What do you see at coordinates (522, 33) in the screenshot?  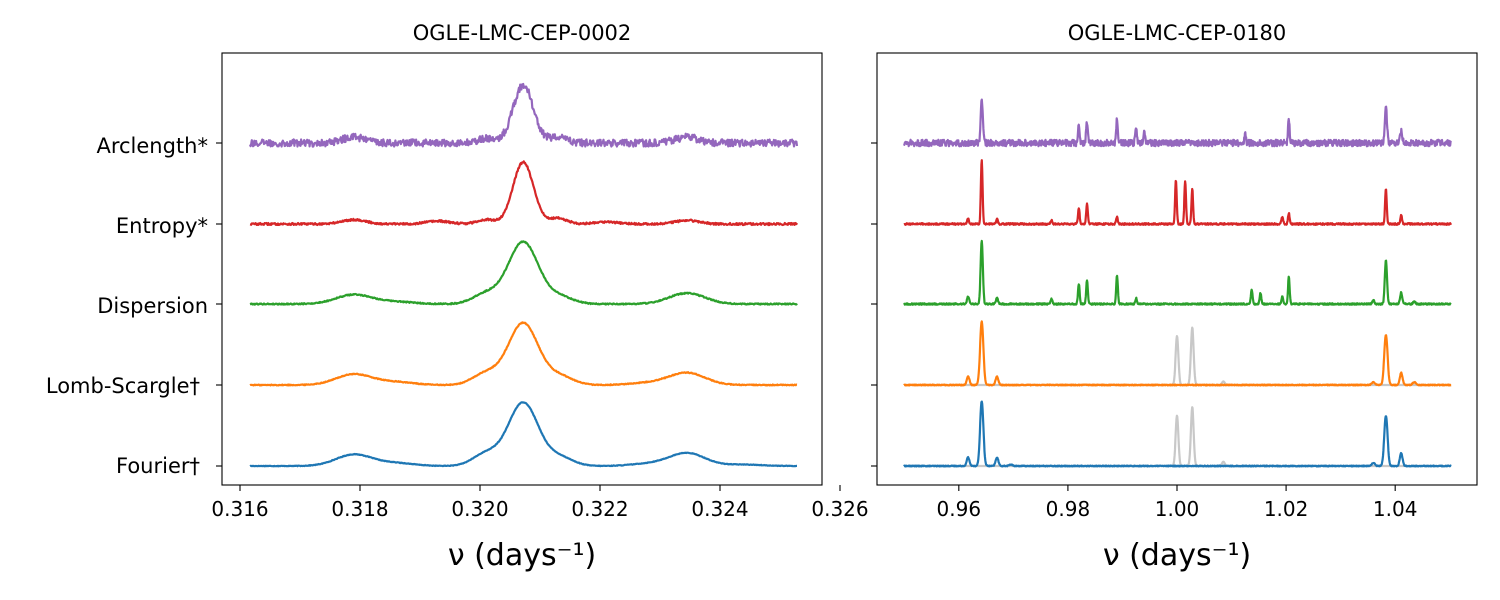 I see `panel-title-left: OGLE-LMC-CEP-0002` at bounding box center [522, 33].